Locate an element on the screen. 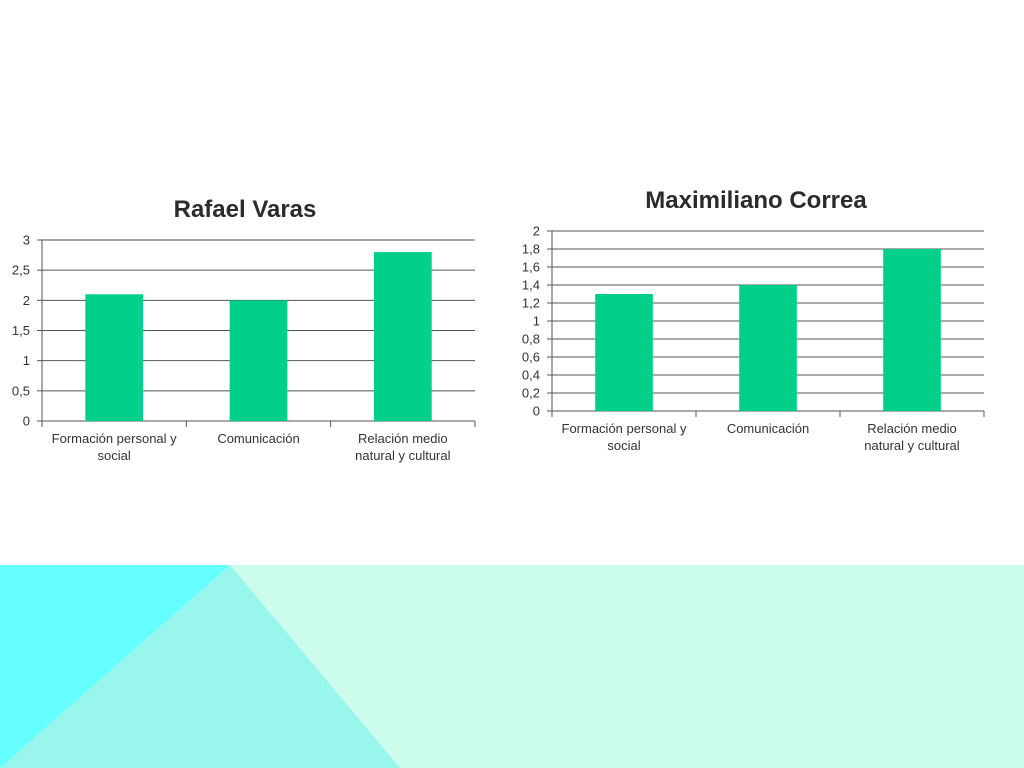  footer-cyan-band is located at coordinates (115, 666).